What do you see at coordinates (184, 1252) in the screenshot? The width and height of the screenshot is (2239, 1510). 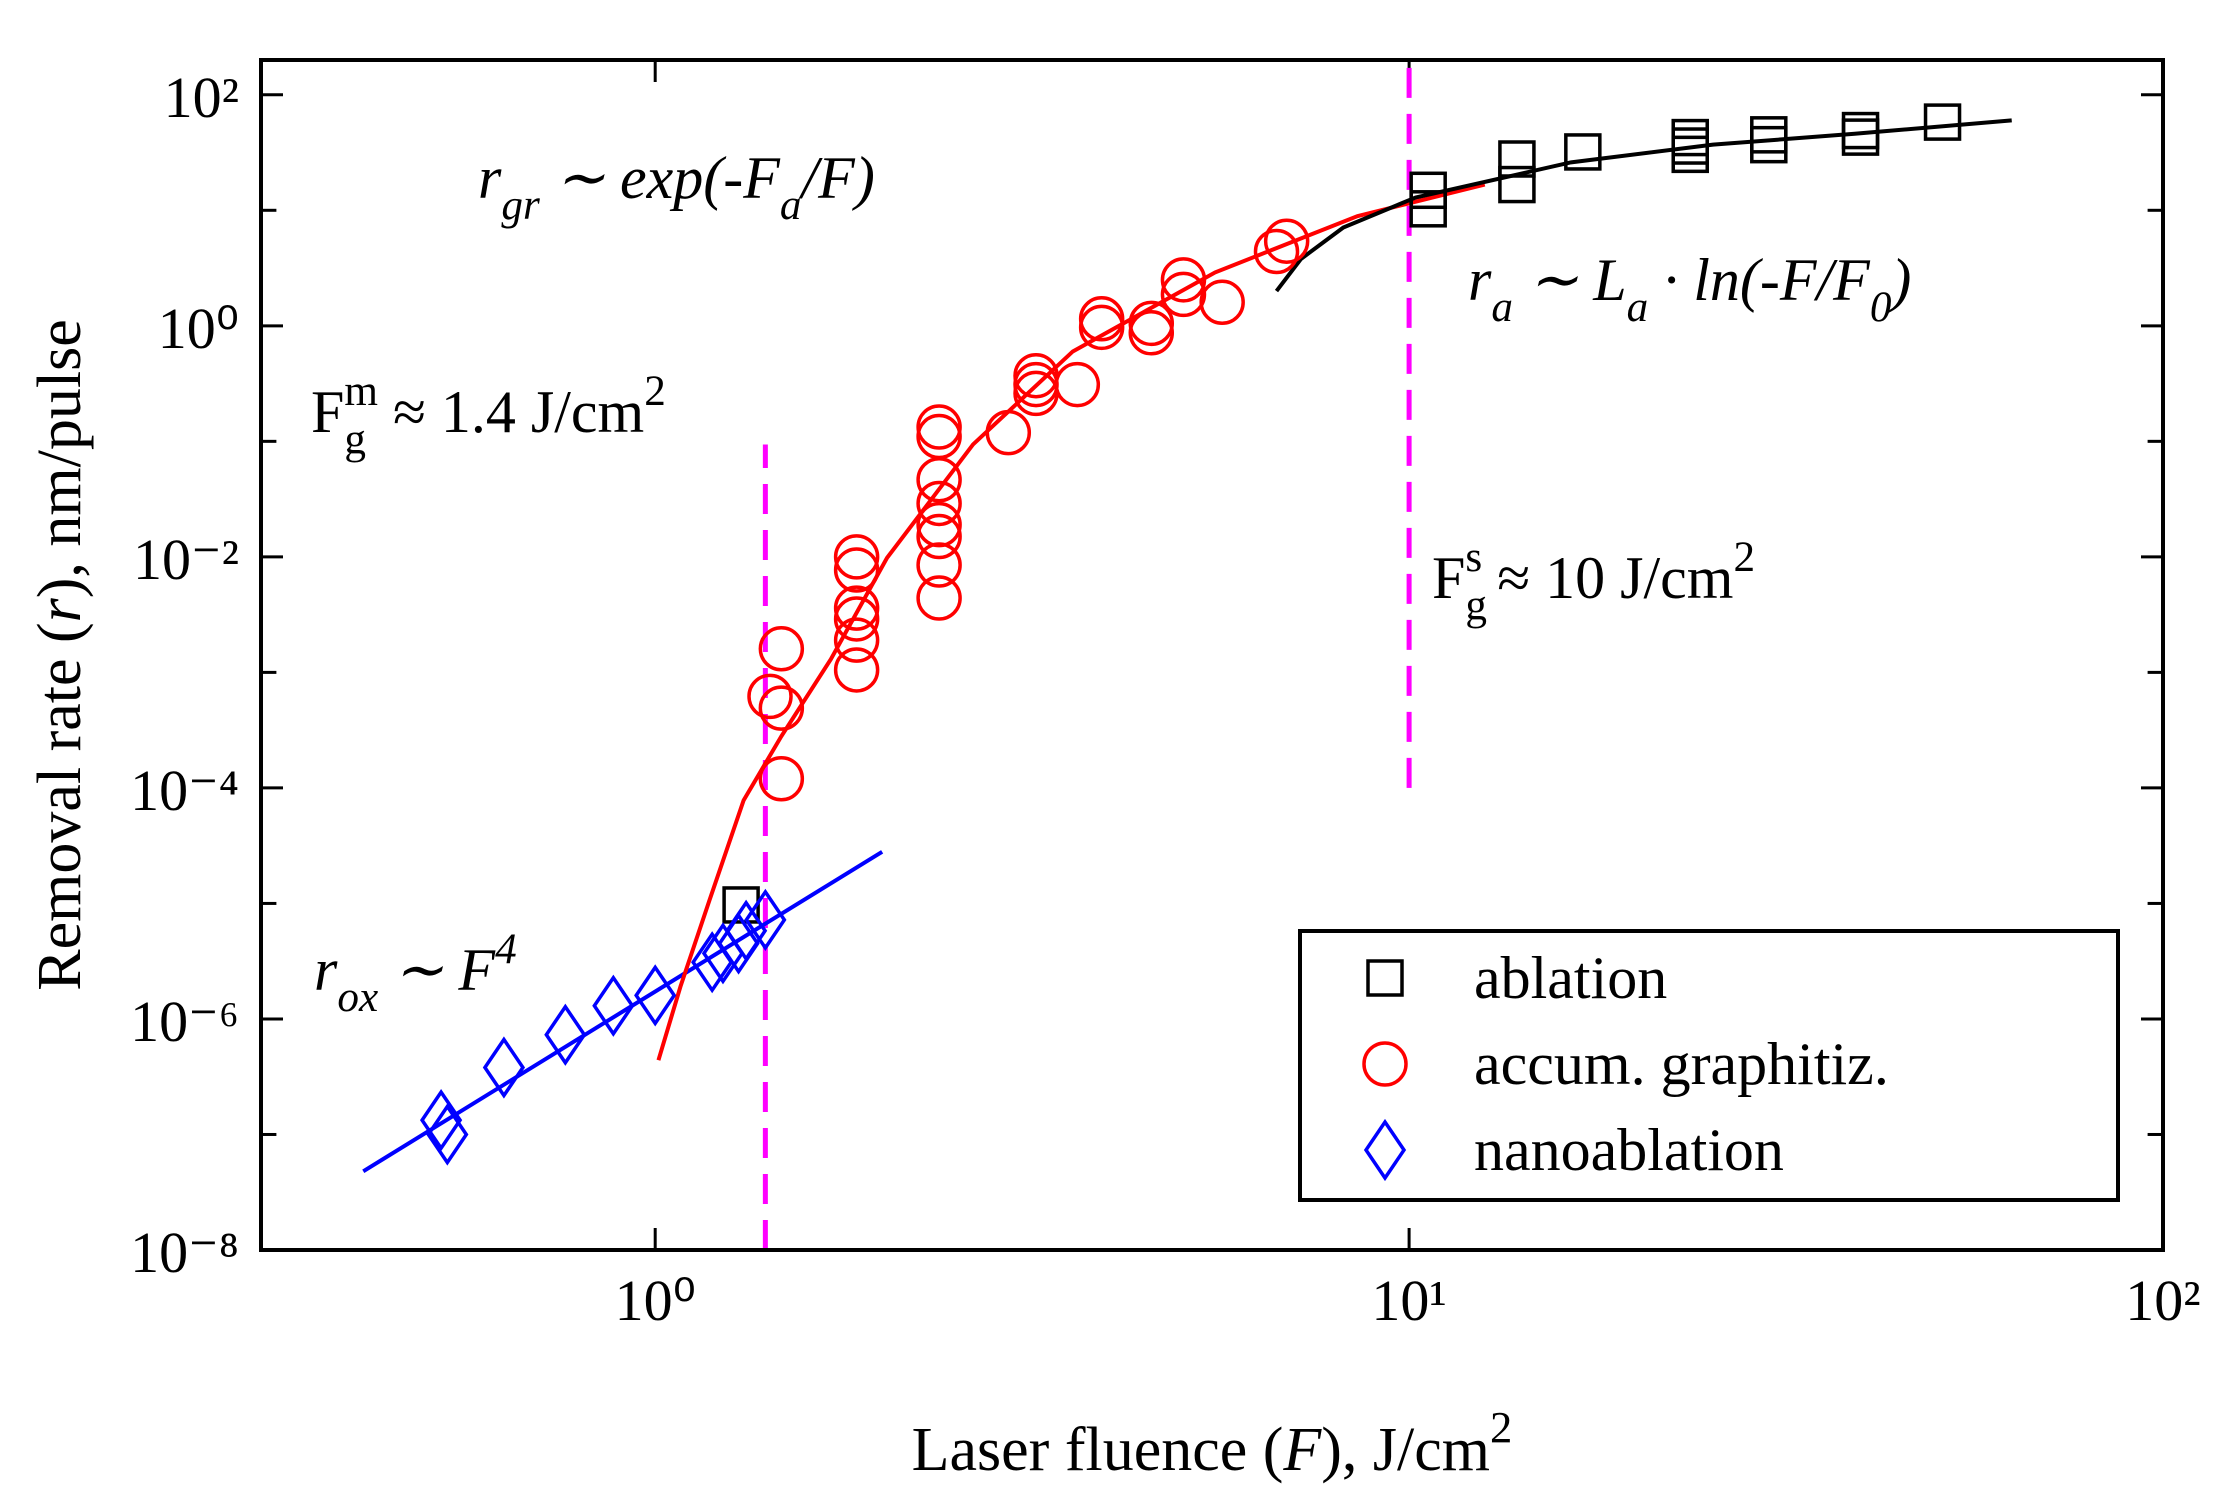 I see `y-tick-label: 10⁻⁸` at bounding box center [184, 1252].